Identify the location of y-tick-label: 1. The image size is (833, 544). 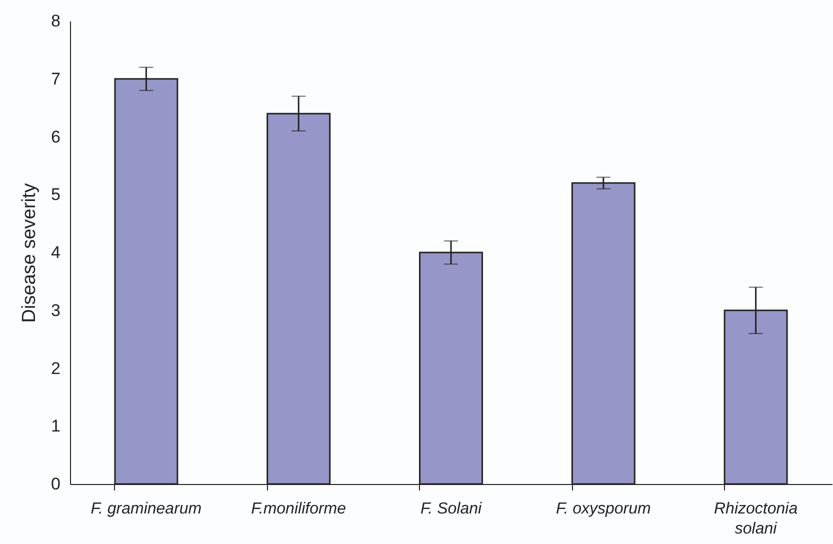
(55, 426).